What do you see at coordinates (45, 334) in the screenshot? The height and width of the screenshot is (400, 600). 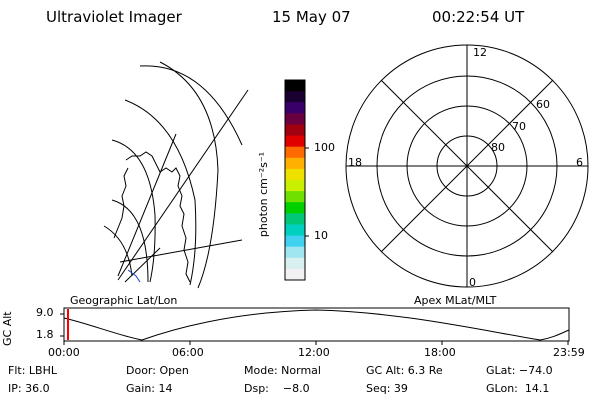 I see `orbit-ytick-1-8: 1.8` at bounding box center [45, 334].